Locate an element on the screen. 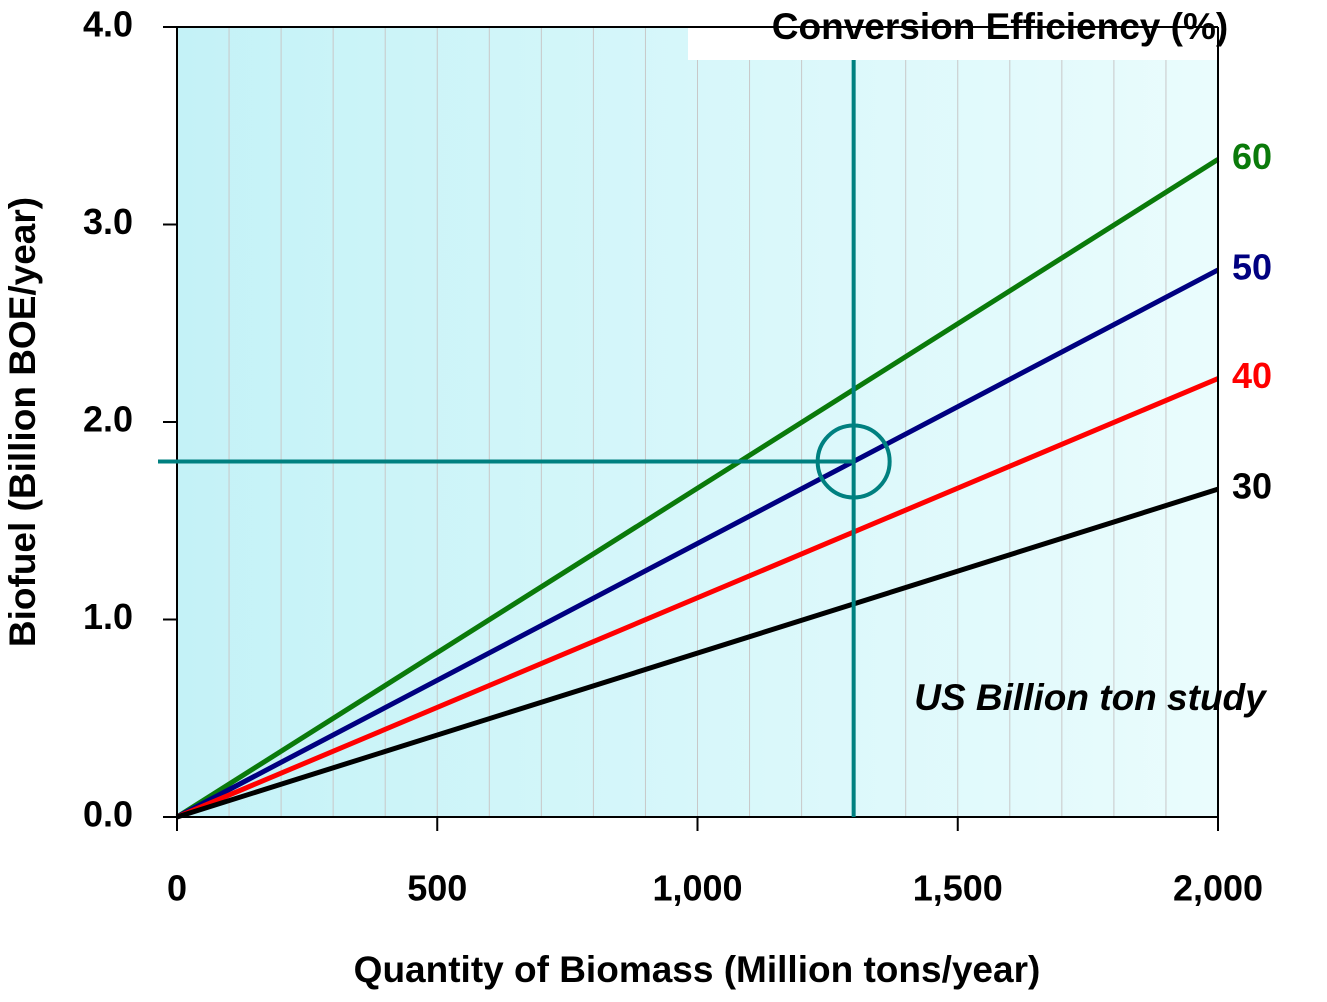  x-tick-label: 500 is located at coordinates (437, 888).